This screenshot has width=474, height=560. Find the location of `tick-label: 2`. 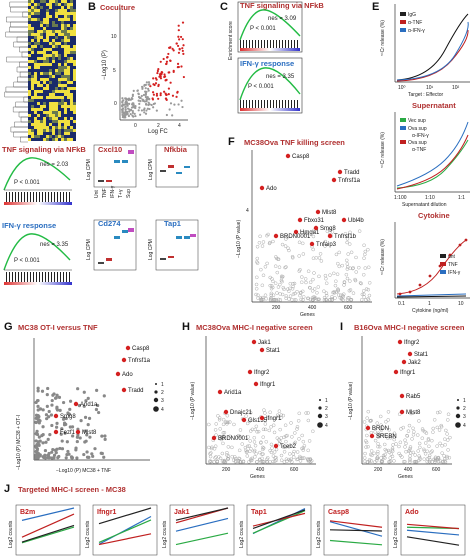

tick-label: 2 is located at coordinates (158, 126).